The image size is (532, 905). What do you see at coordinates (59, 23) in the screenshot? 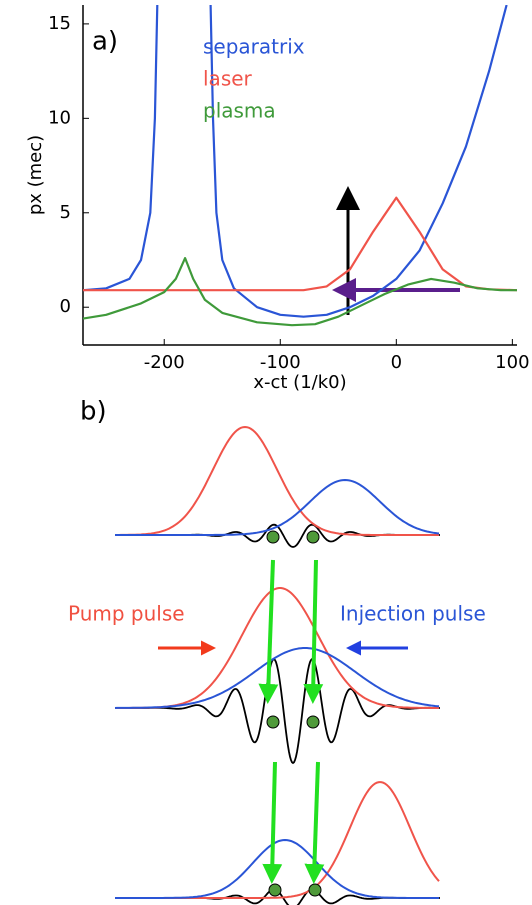
I see `y-tick-label: 15` at bounding box center [59, 23].